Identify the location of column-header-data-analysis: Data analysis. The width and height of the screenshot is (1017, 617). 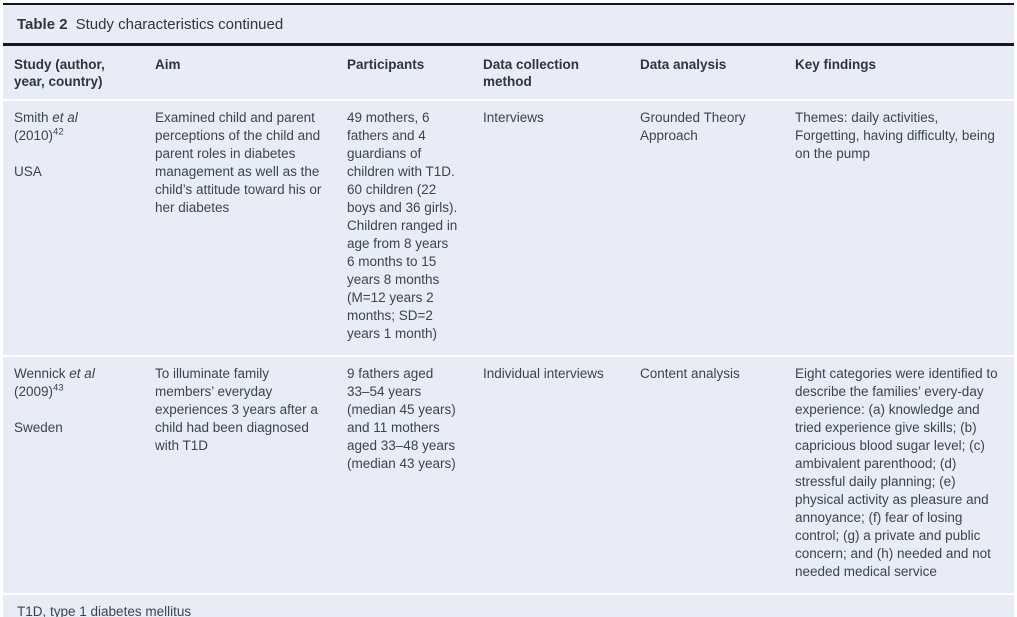
(706, 73).